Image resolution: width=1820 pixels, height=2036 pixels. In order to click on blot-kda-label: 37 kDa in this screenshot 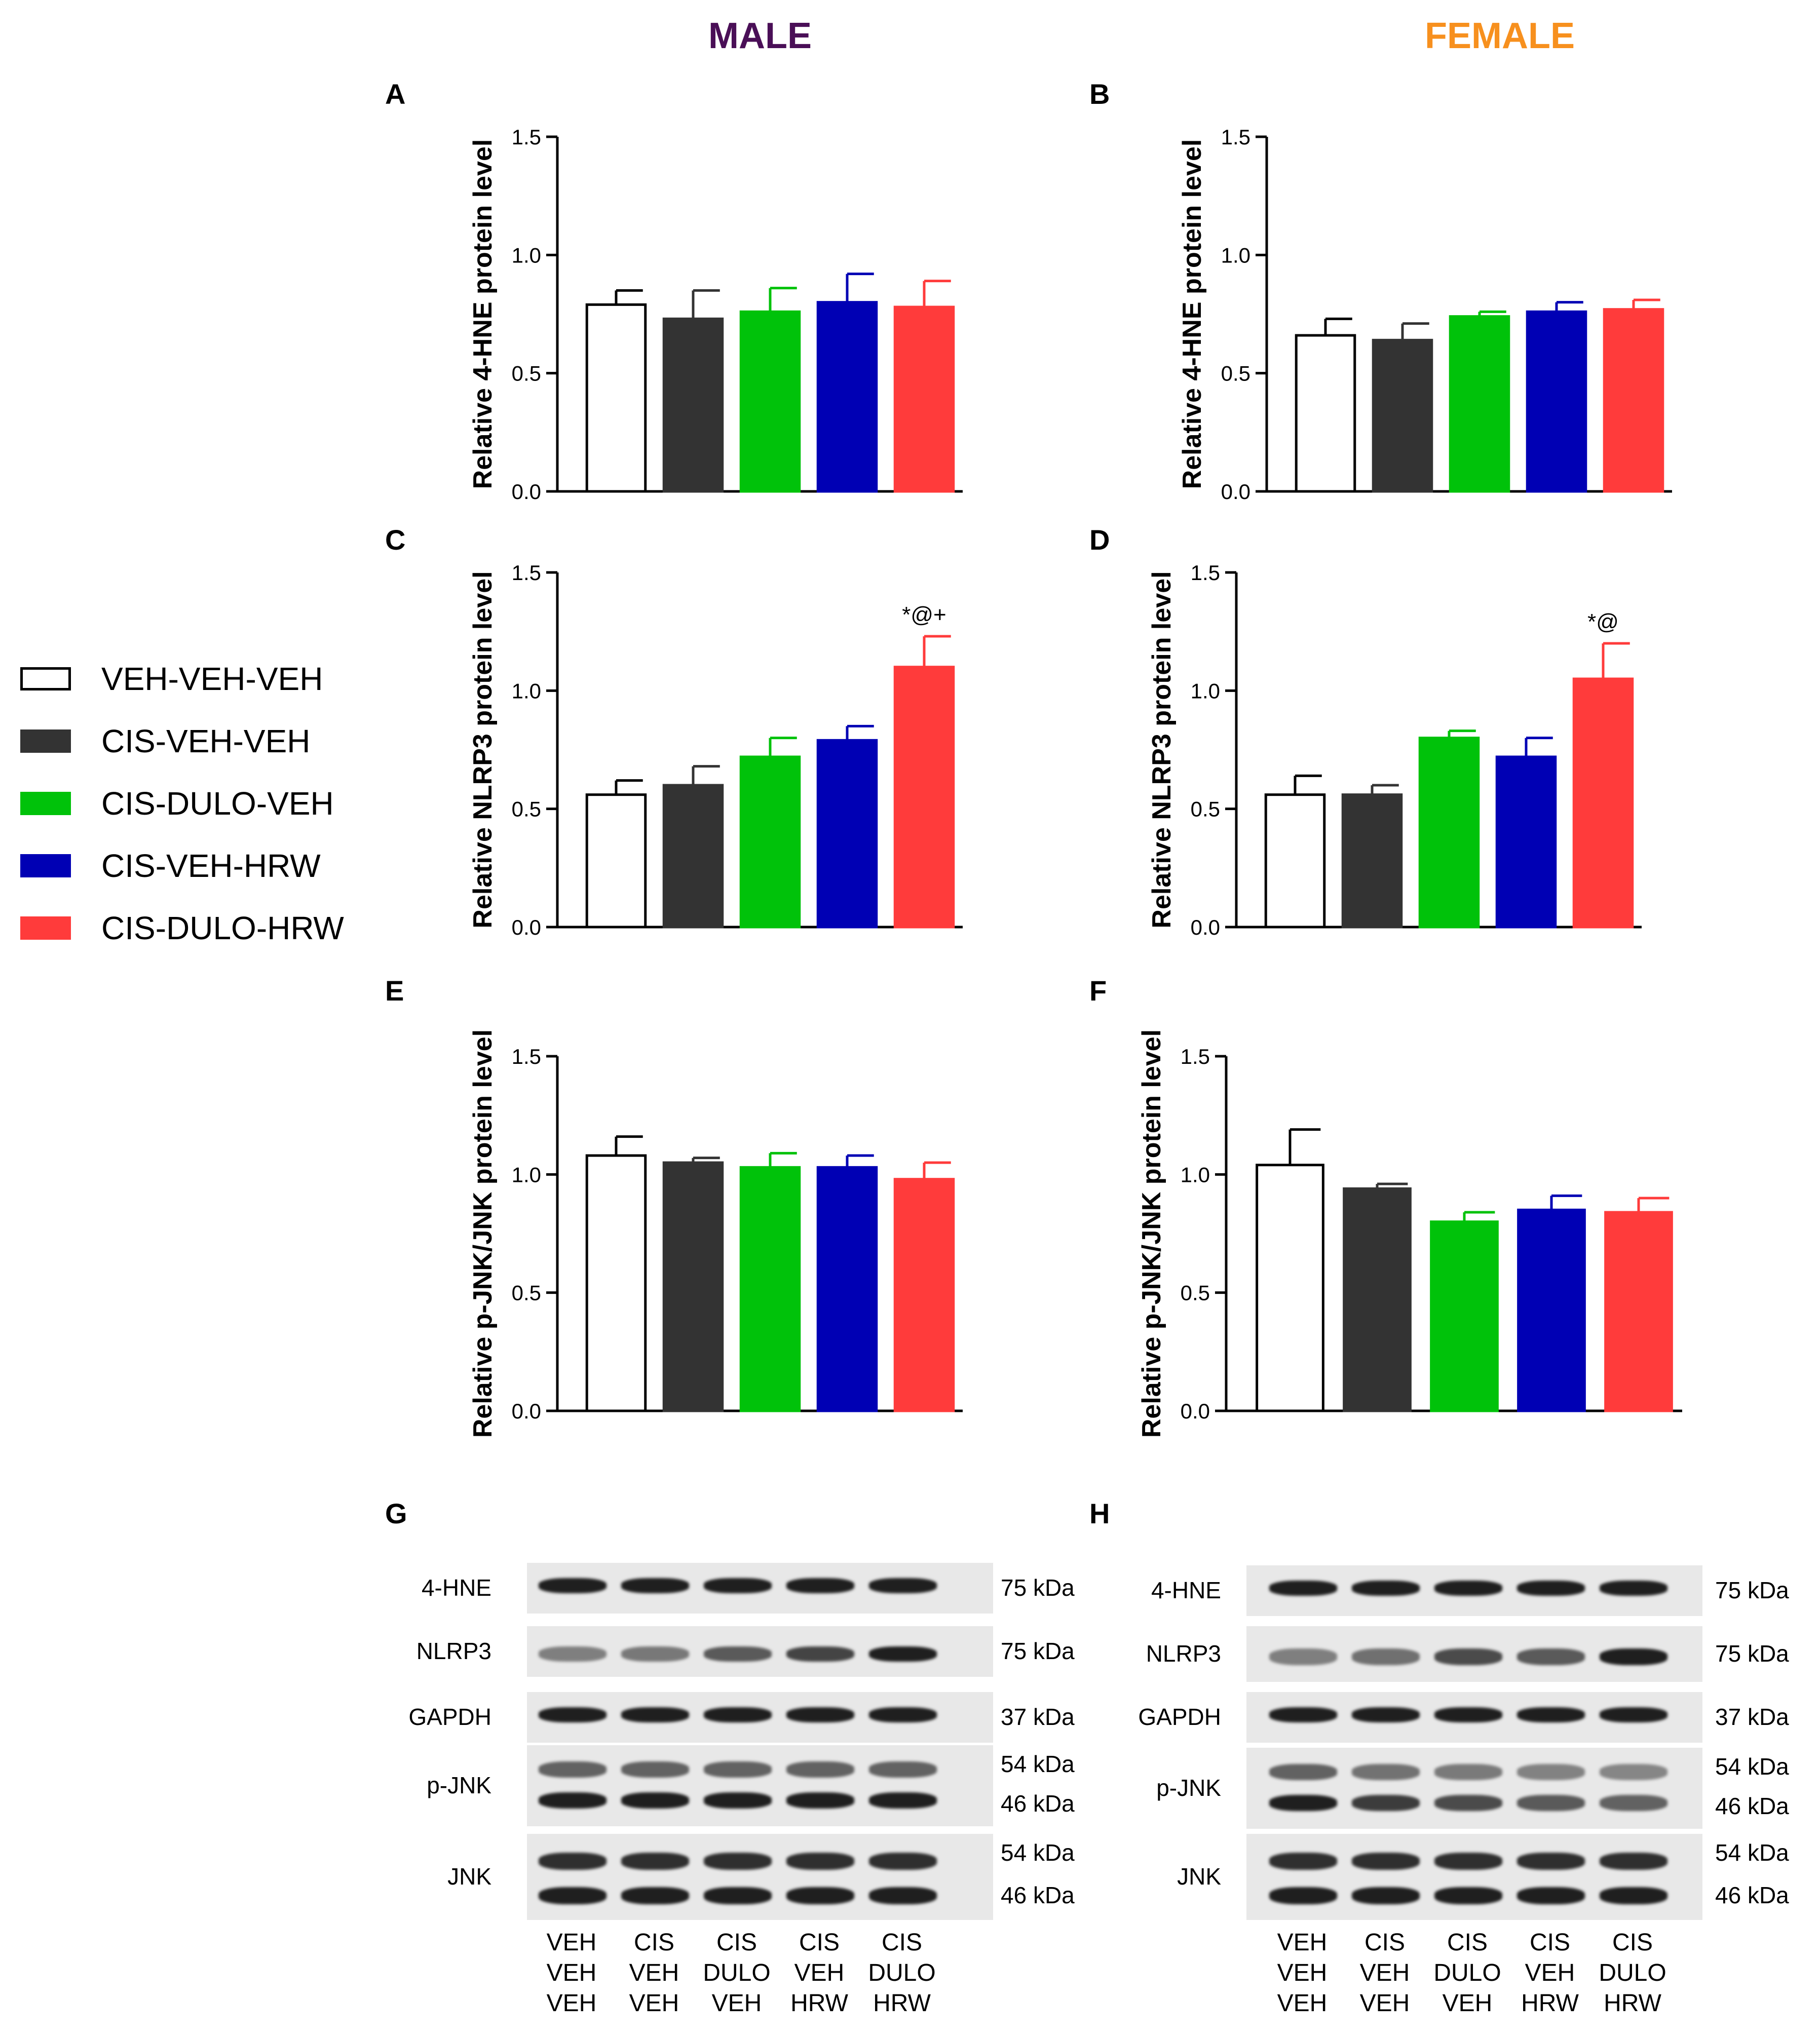, I will do `click(1038, 1717)`.